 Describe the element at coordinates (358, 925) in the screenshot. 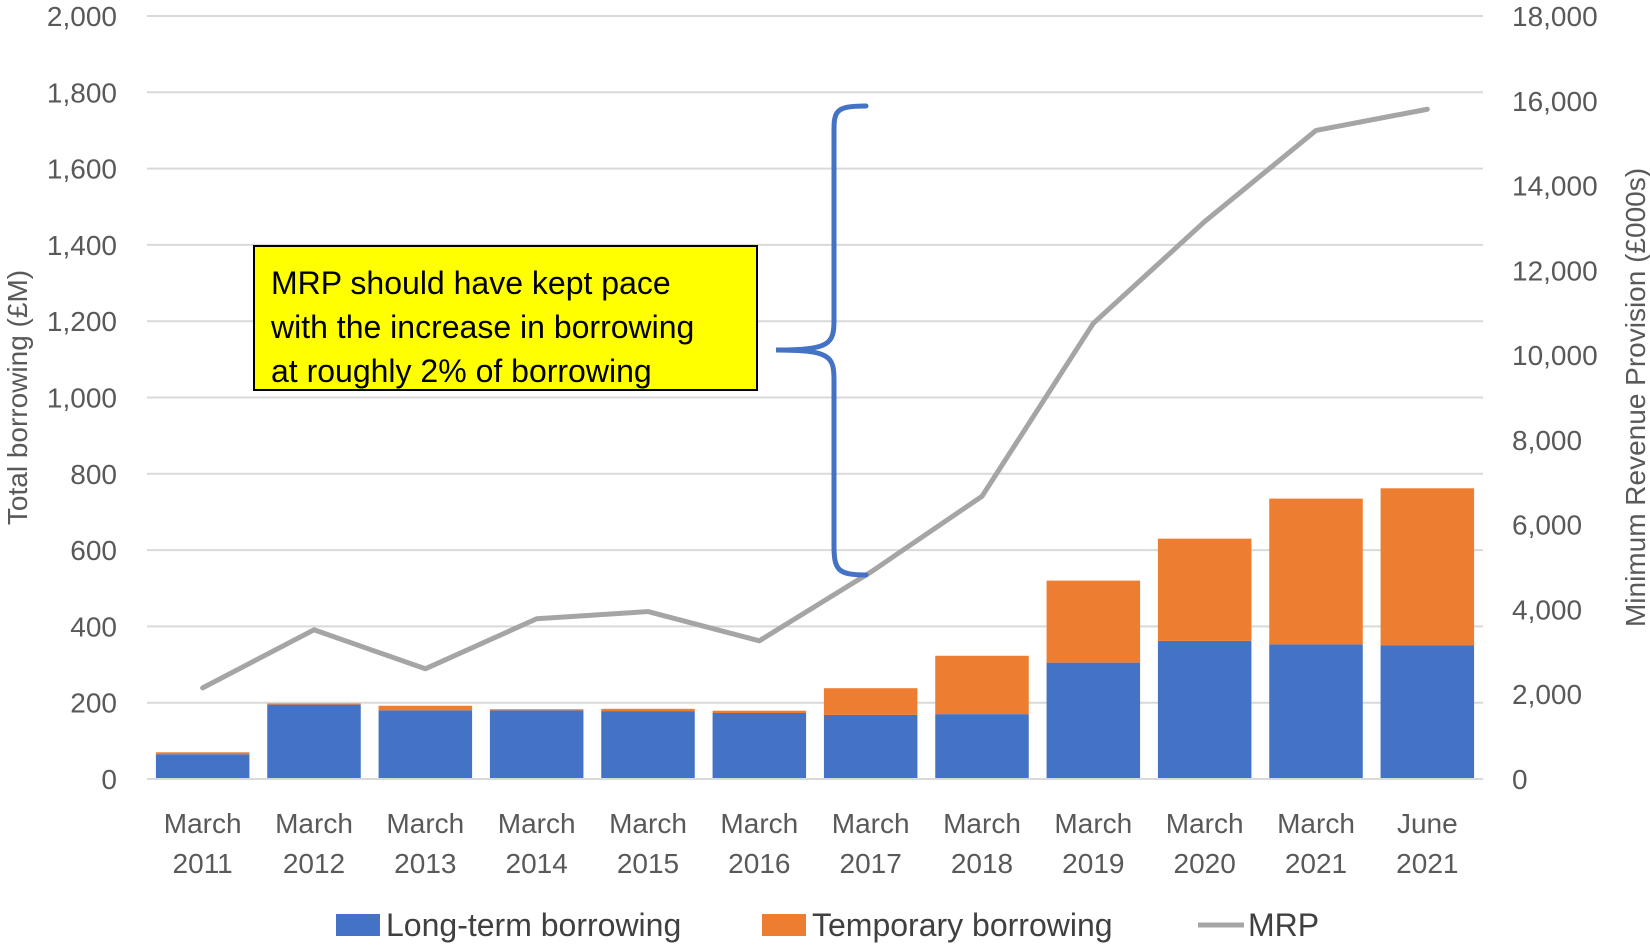

I see `legend-swatch-long-term` at that location.